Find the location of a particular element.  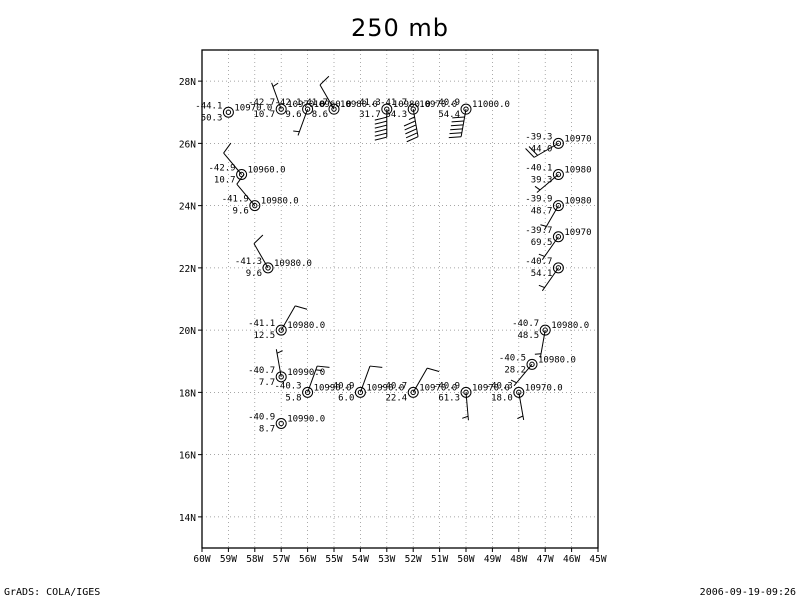

station-13: -40.9 8.7 10990.0 is located at coordinates (286, 424).